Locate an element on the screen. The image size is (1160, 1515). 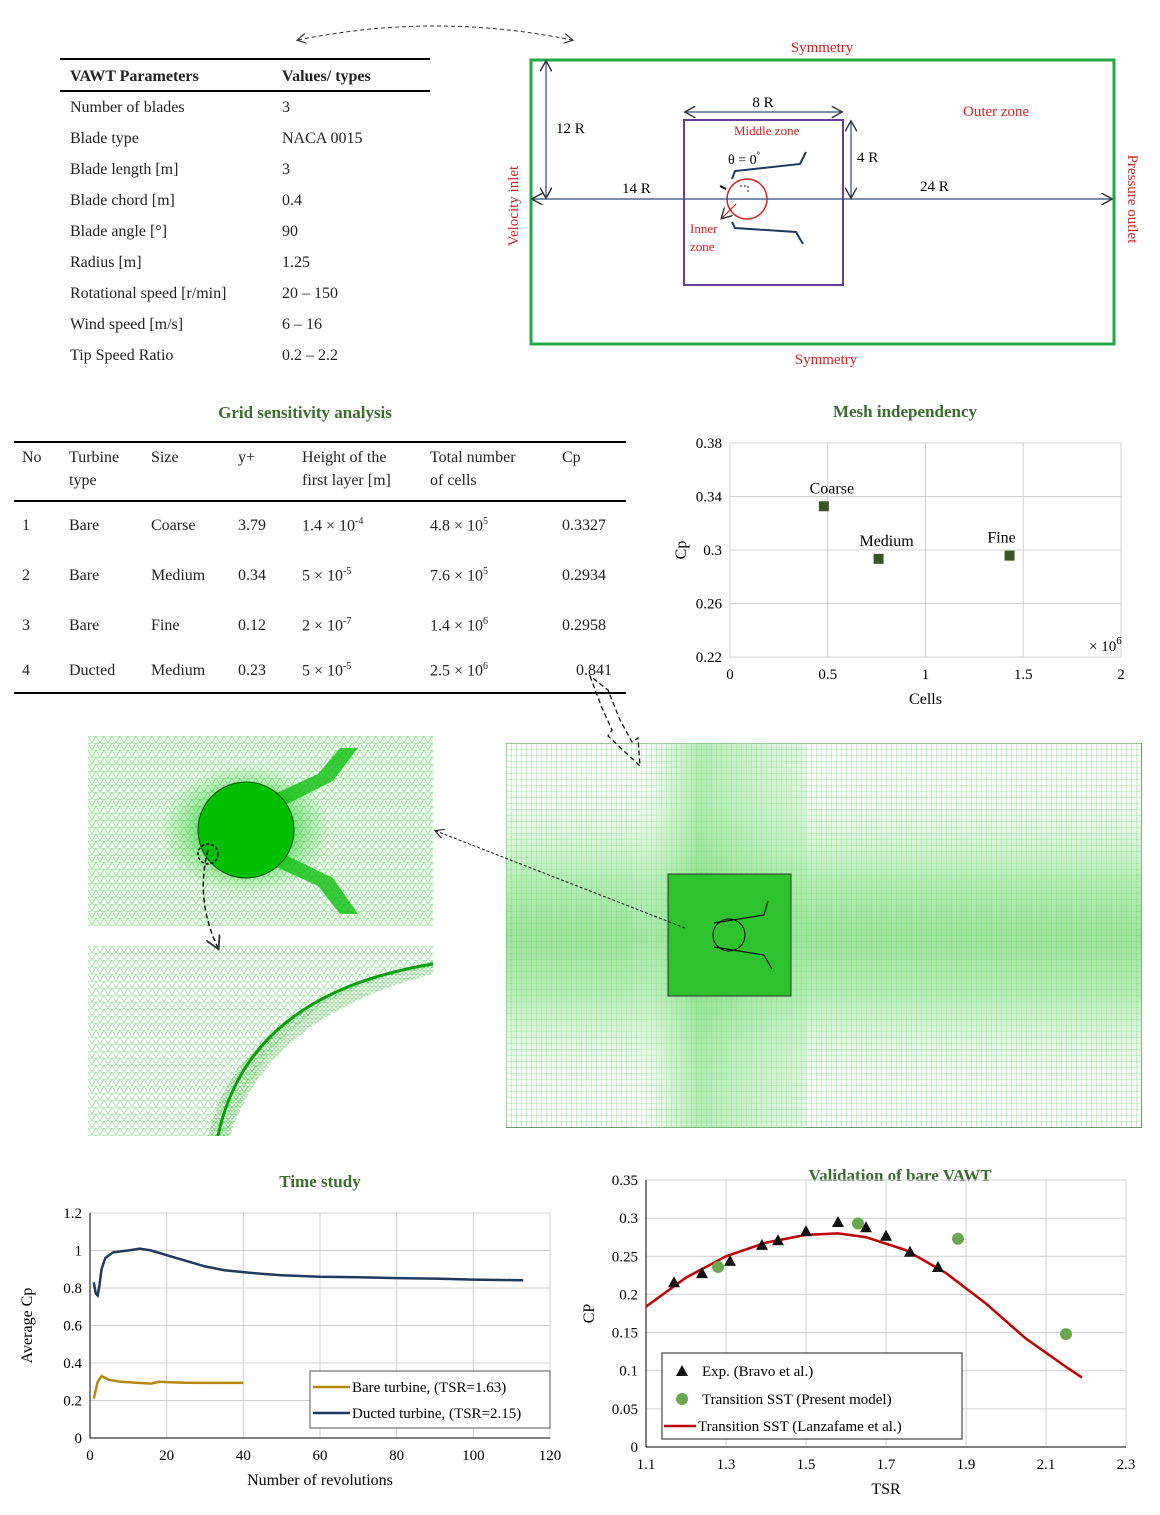
outer-zone-boundary is located at coordinates (822, 202).